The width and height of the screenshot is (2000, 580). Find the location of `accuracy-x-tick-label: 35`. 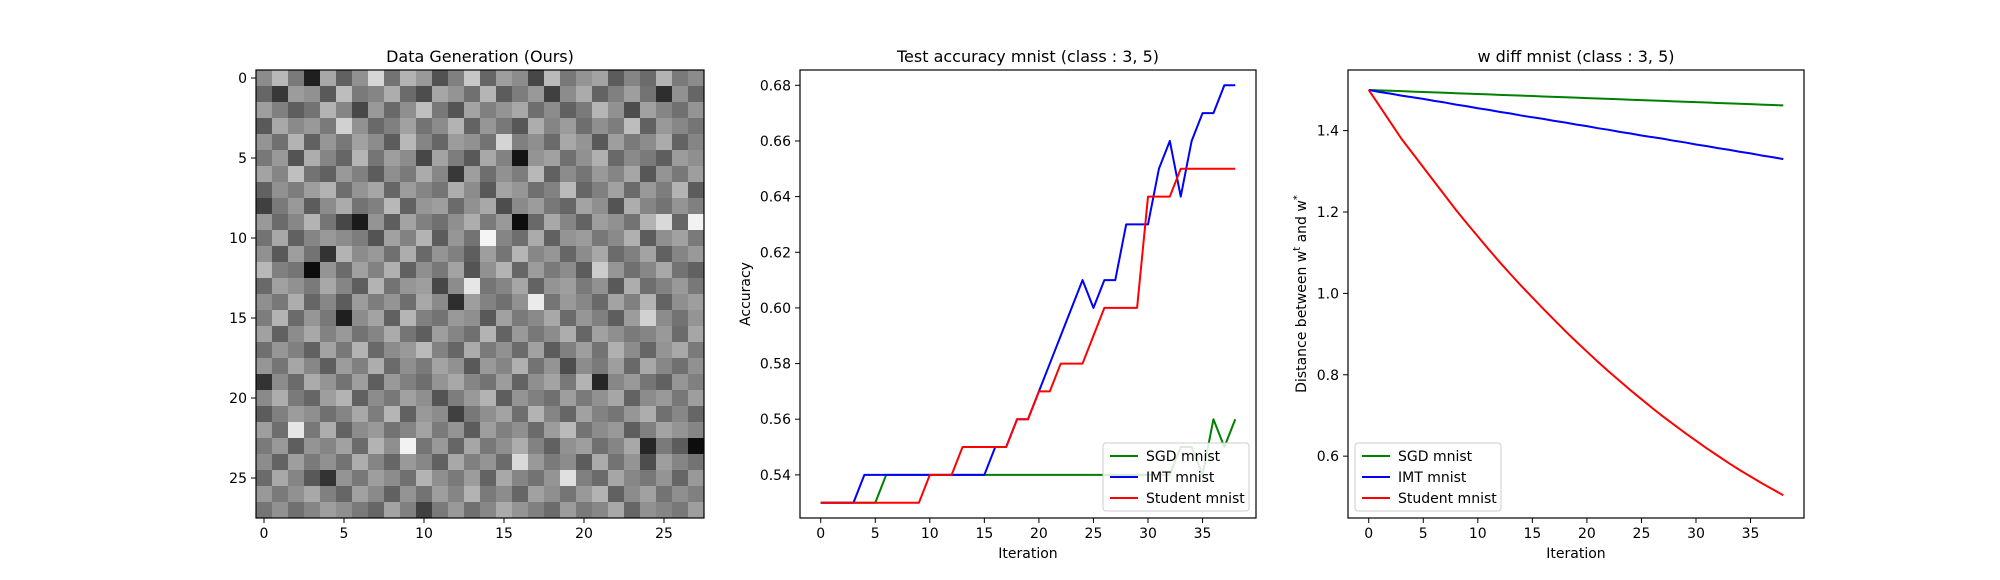

accuracy-x-tick-label: 35 is located at coordinates (1203, 534).